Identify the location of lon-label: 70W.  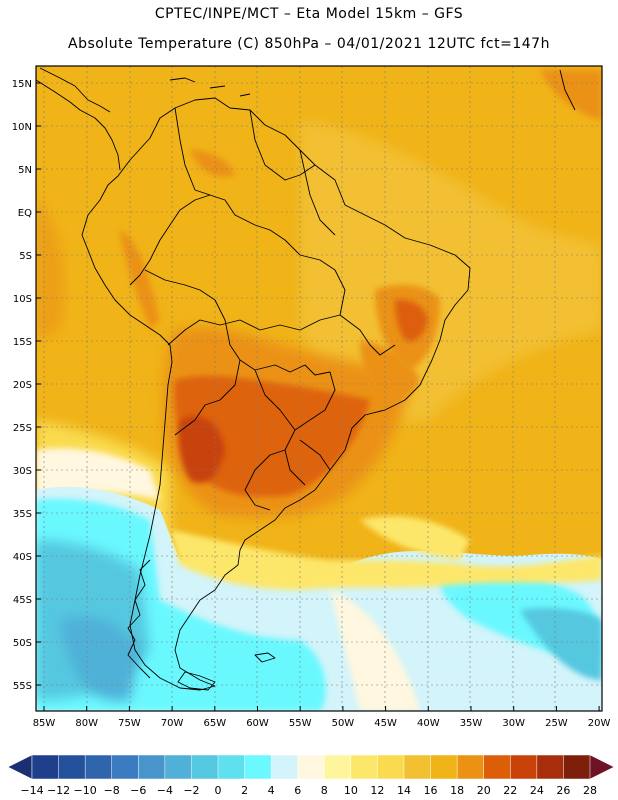
(172, 723).